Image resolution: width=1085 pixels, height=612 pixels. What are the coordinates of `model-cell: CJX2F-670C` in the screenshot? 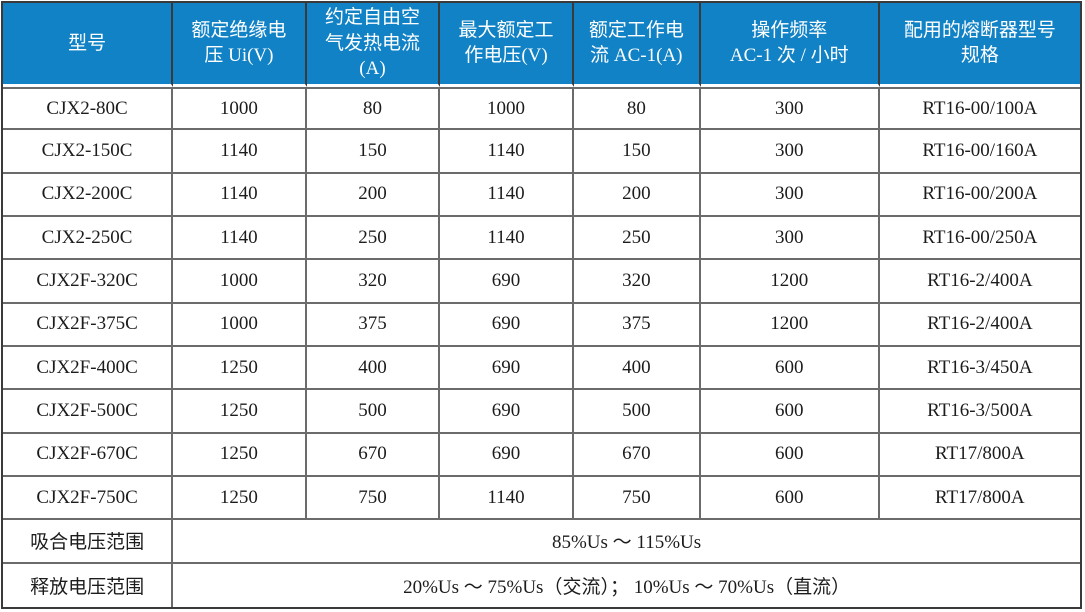 It's located at (88, 455).